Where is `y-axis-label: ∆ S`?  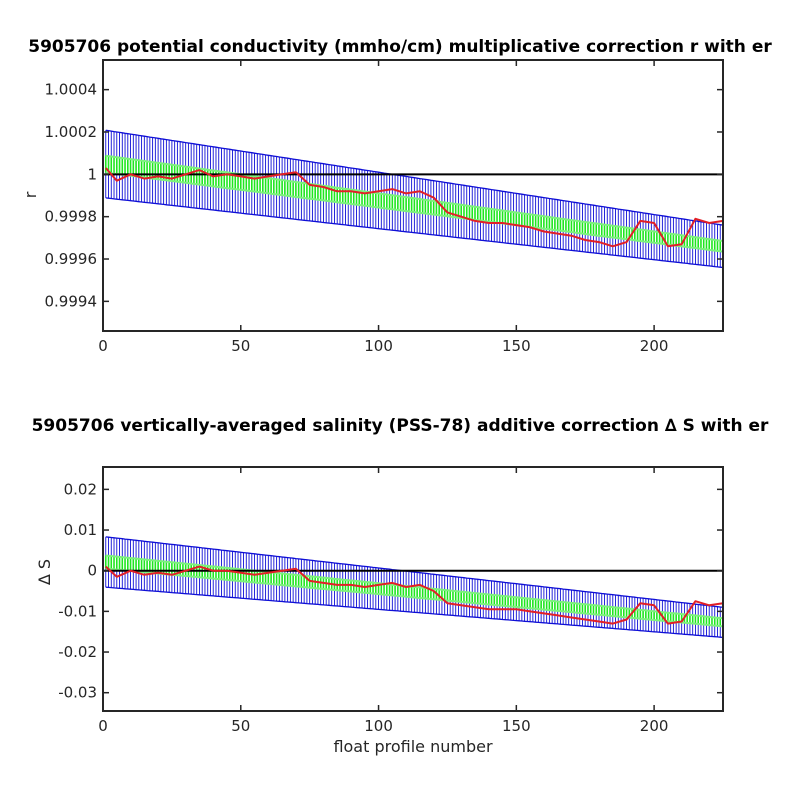
y-axis-label: ∆ S is located at coordinates (44, 572).